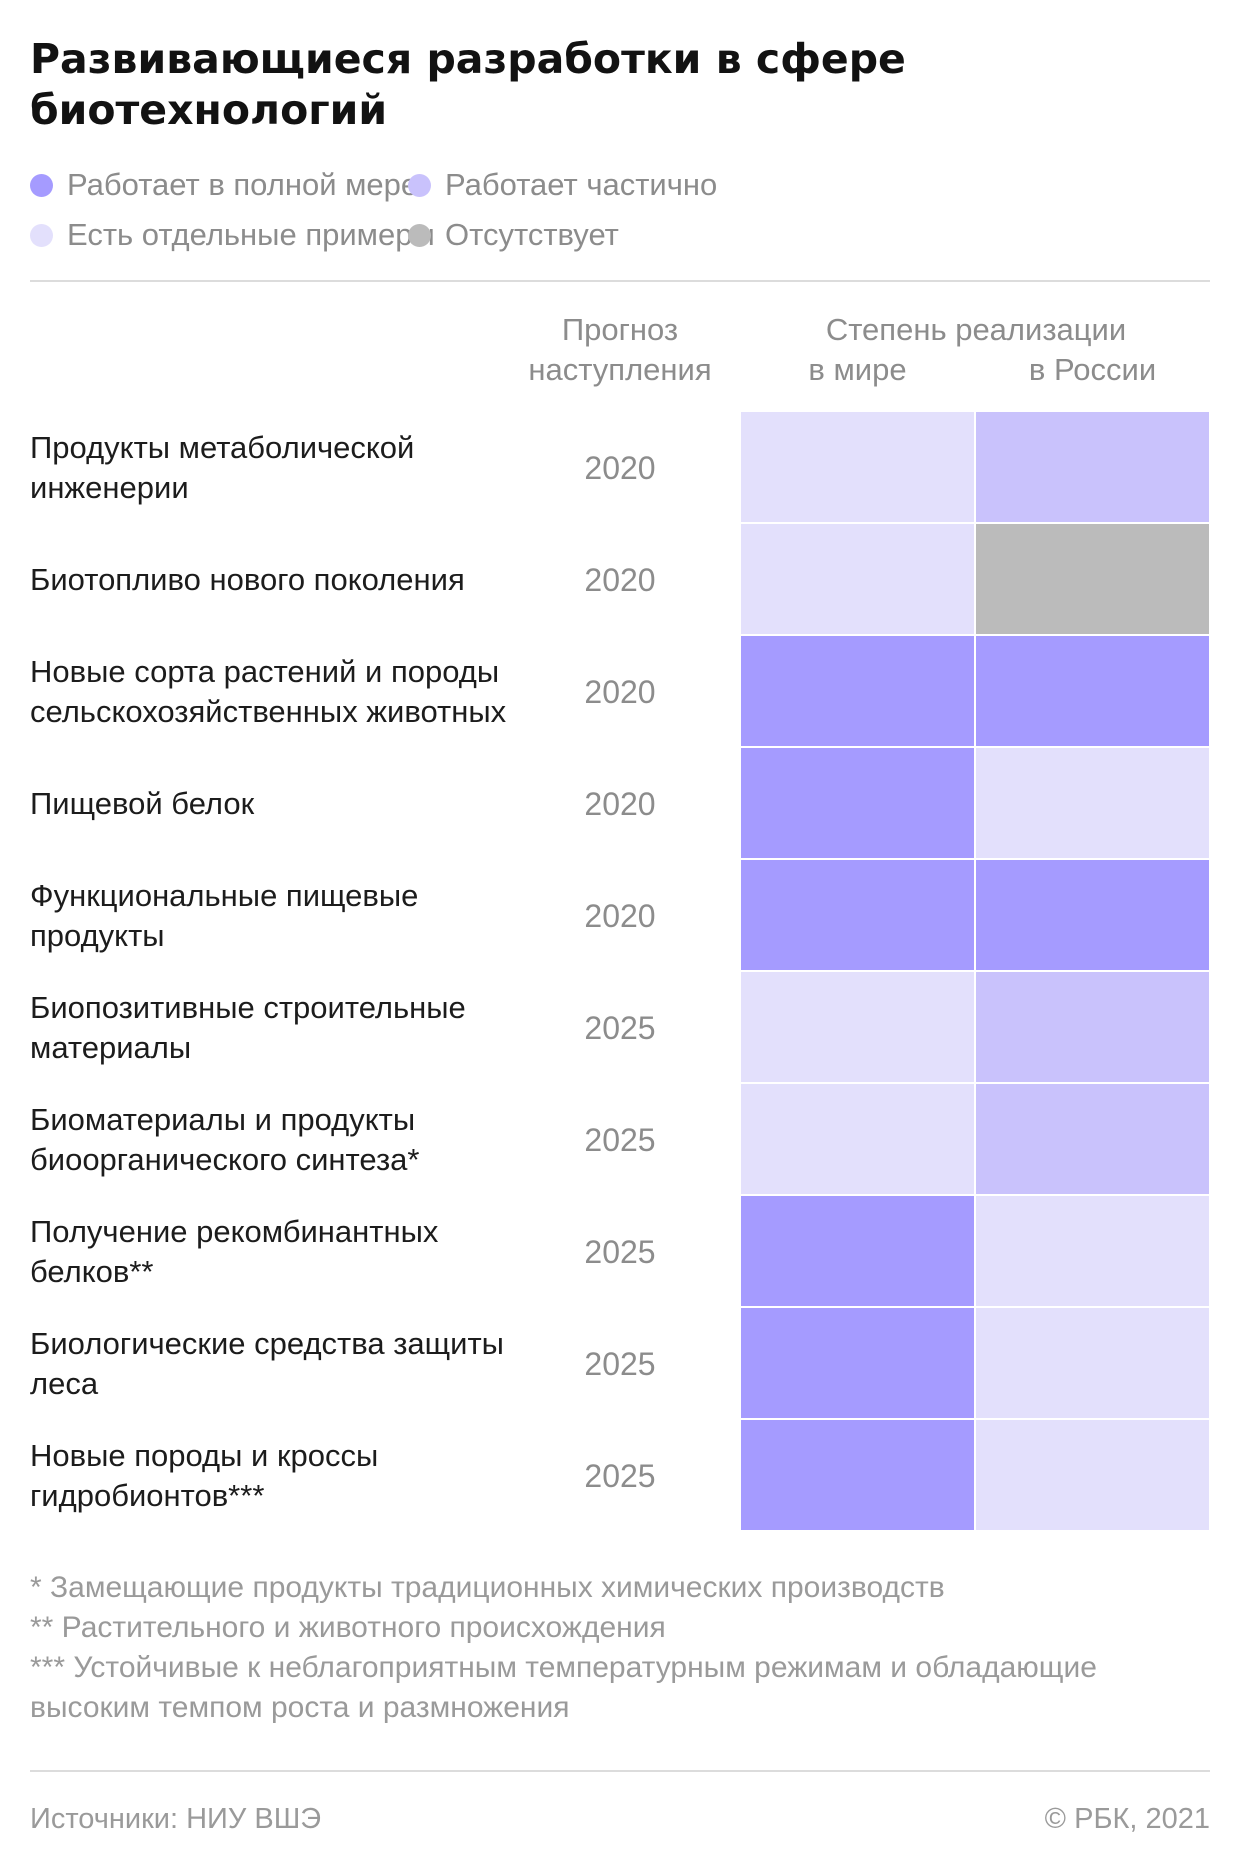 Image resolution: width=1240 pixels, height=1870 pixels. What do you see at coordinates (620, 1771) in the screenshot?
I see `bottom-divider` at bounding box center [620, 1771].